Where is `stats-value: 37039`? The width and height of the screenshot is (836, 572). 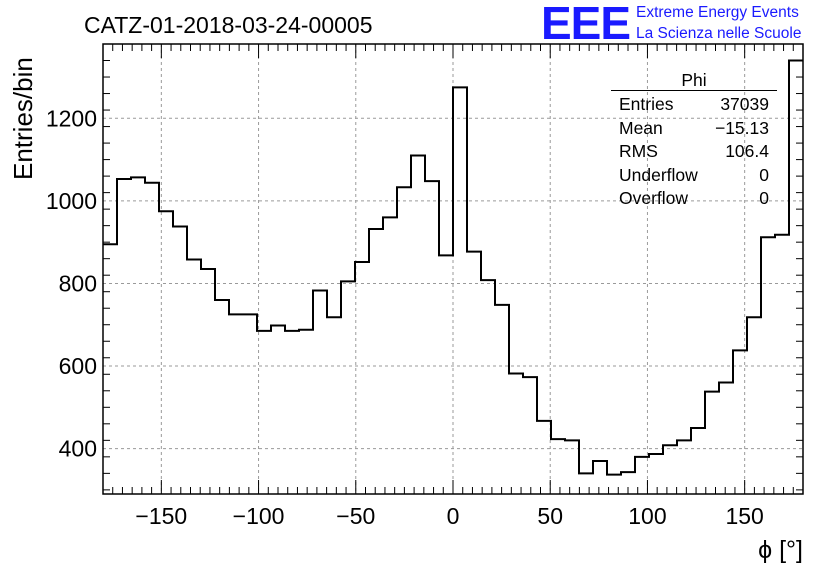 stats-value: 37039 is located at coordinates (744, 104).